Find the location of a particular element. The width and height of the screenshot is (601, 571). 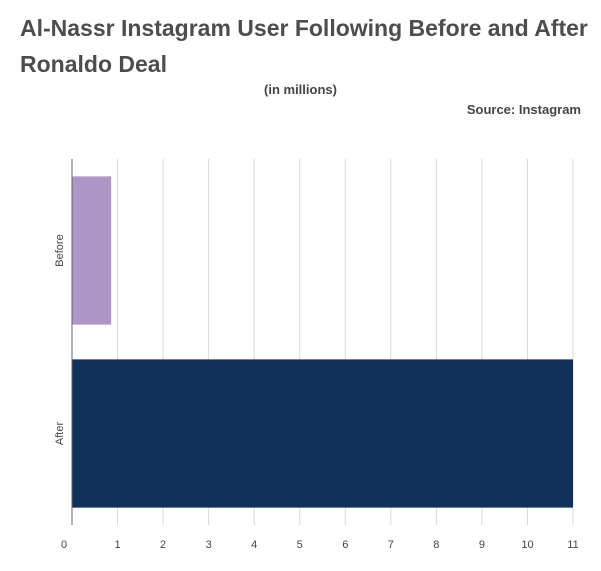

chart-source: Source: Instagram is located at coordinates (523, 109).